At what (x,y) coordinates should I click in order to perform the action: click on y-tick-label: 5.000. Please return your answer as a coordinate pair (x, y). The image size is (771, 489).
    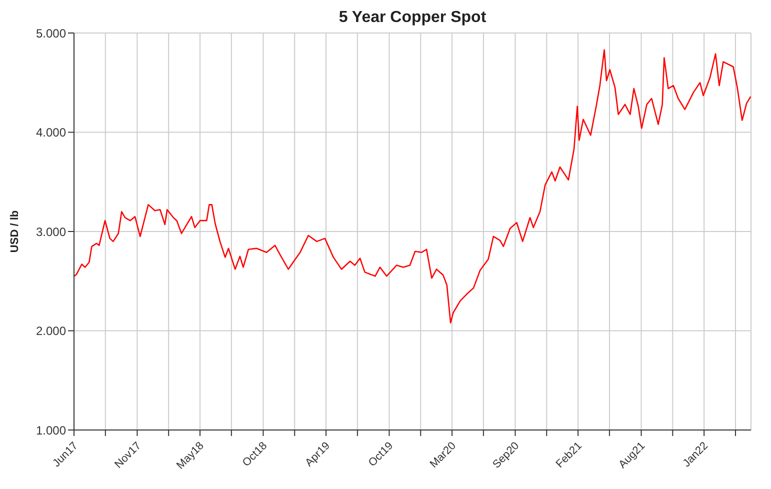
    Looking at the image, I should click on (51, 33).